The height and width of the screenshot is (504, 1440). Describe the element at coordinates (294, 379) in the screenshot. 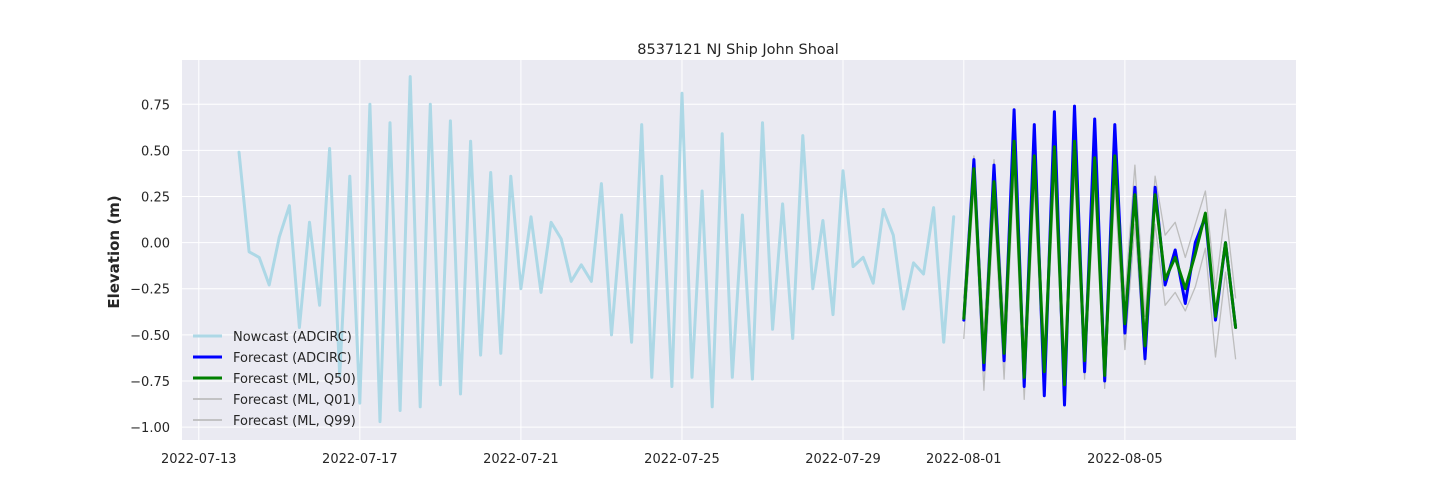

I see `legend-label: Forecast (ML, Q50)` at that location.